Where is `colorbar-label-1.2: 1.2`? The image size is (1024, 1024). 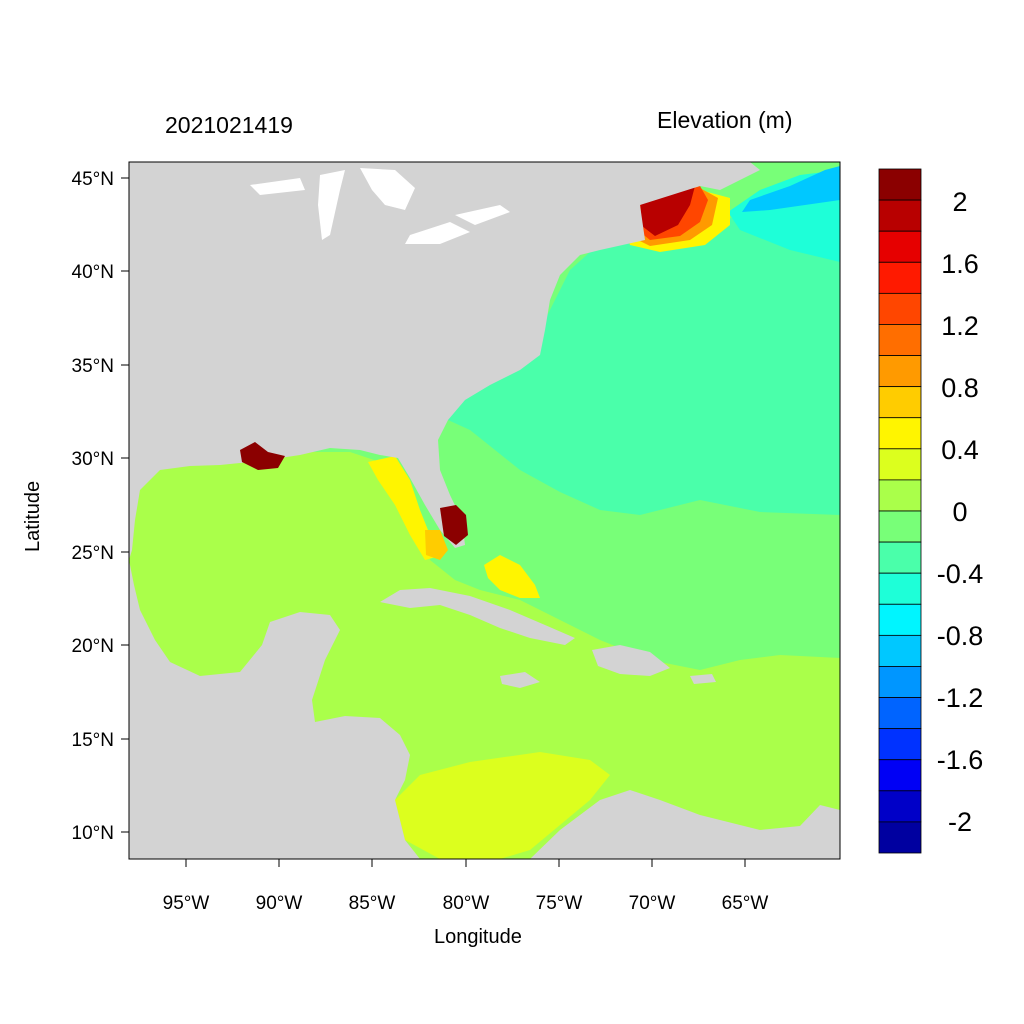 colorbar-label-1.2: 1.2 is located at coordinates (960, 326).